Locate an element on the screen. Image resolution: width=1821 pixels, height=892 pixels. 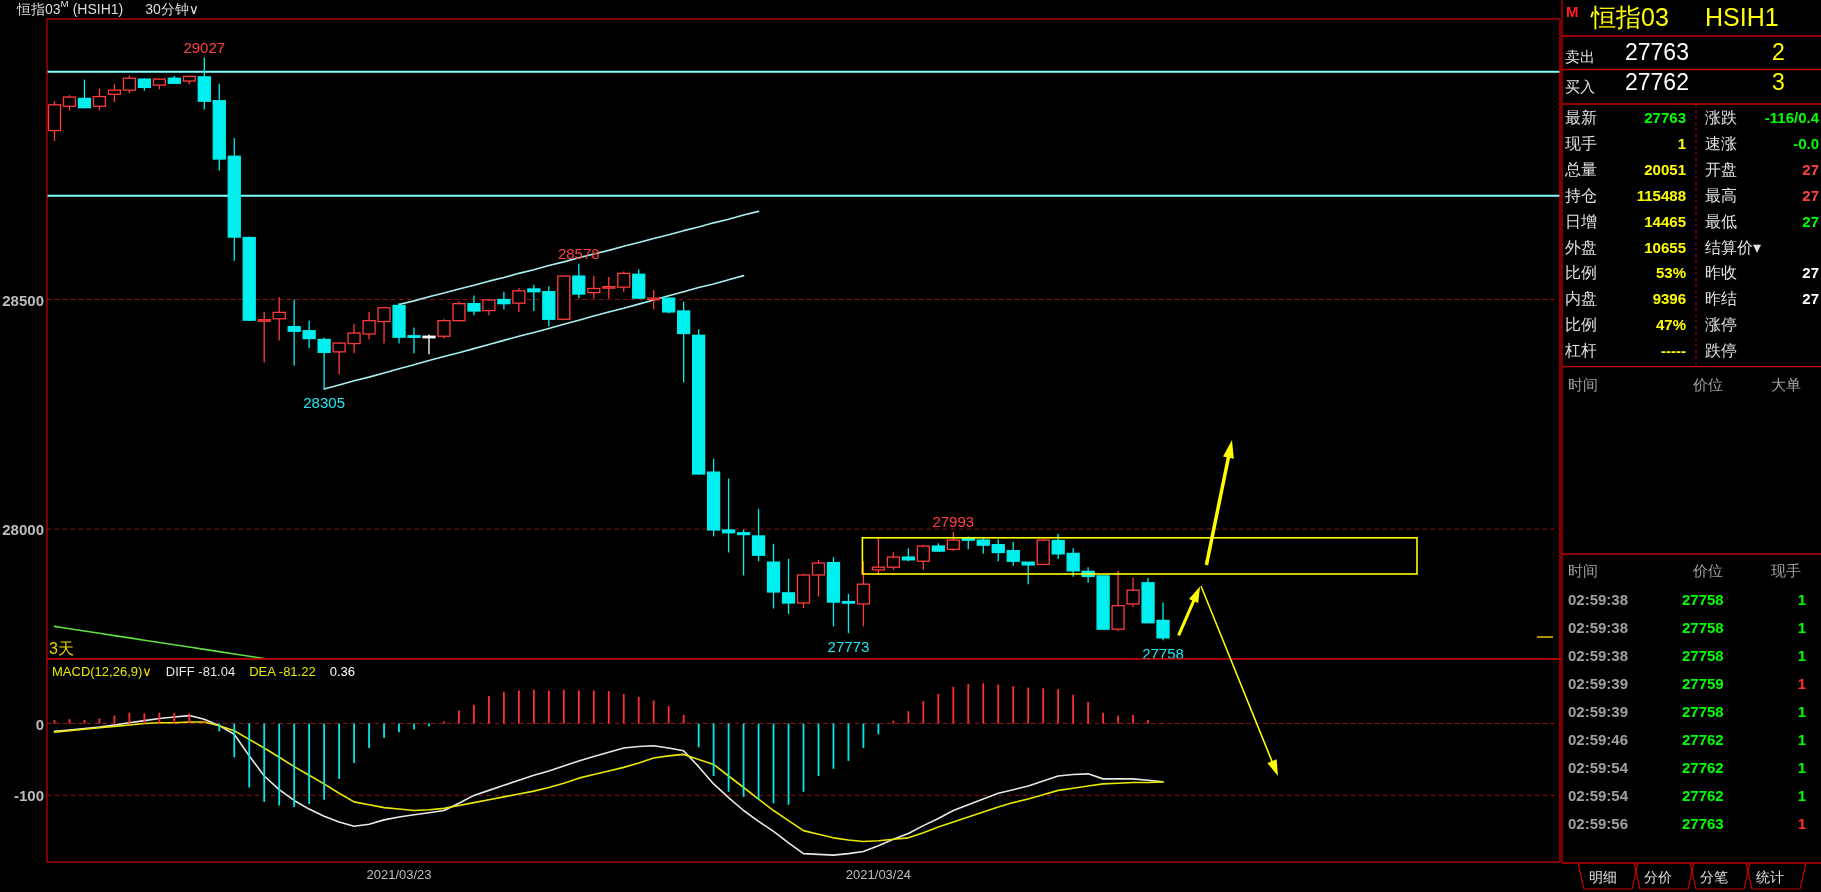
text: 结算价▾ is located at coordinates (1733, 246).